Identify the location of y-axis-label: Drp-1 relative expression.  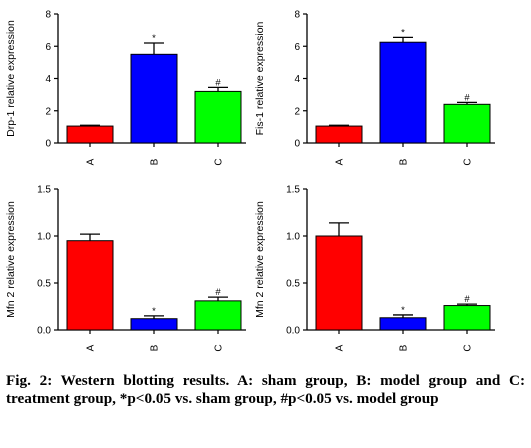
(11, 78).